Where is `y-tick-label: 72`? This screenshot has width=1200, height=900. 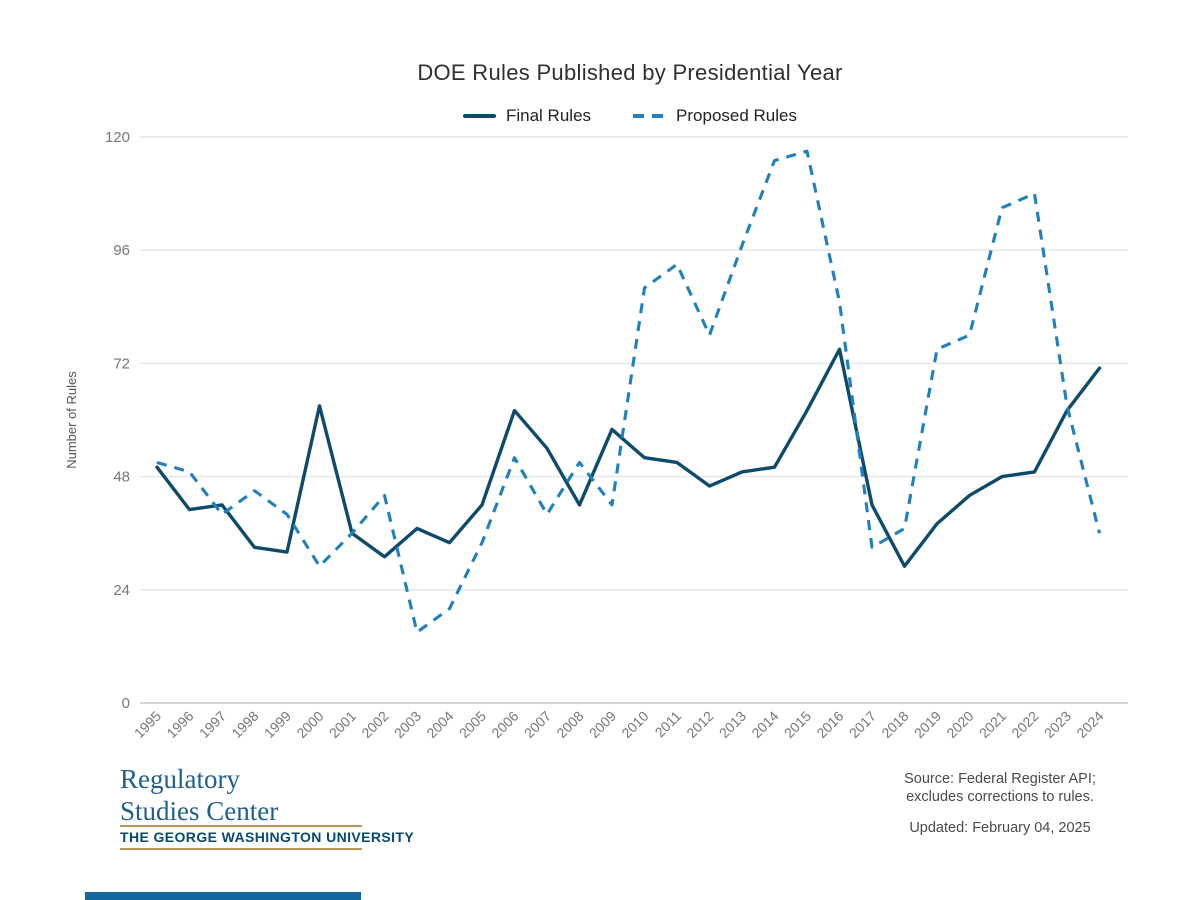
y-tick-label: 72 is located at coordinates (121, 363).